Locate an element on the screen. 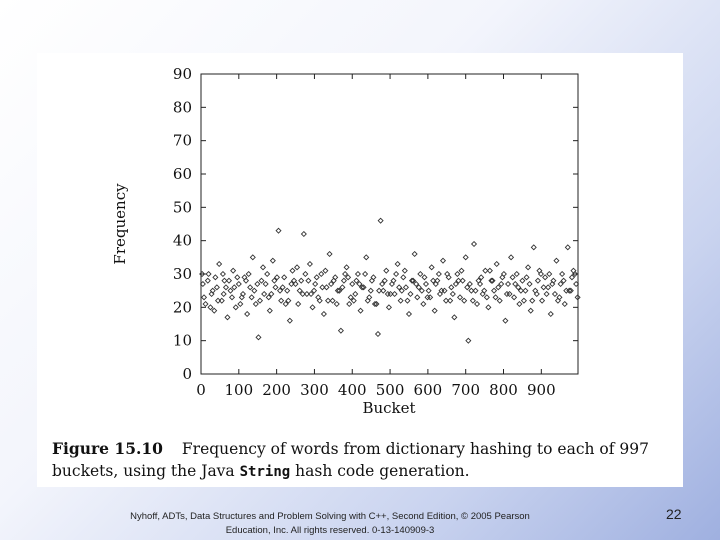  x-tick-label: 200 is located at coordinates (276, 390).